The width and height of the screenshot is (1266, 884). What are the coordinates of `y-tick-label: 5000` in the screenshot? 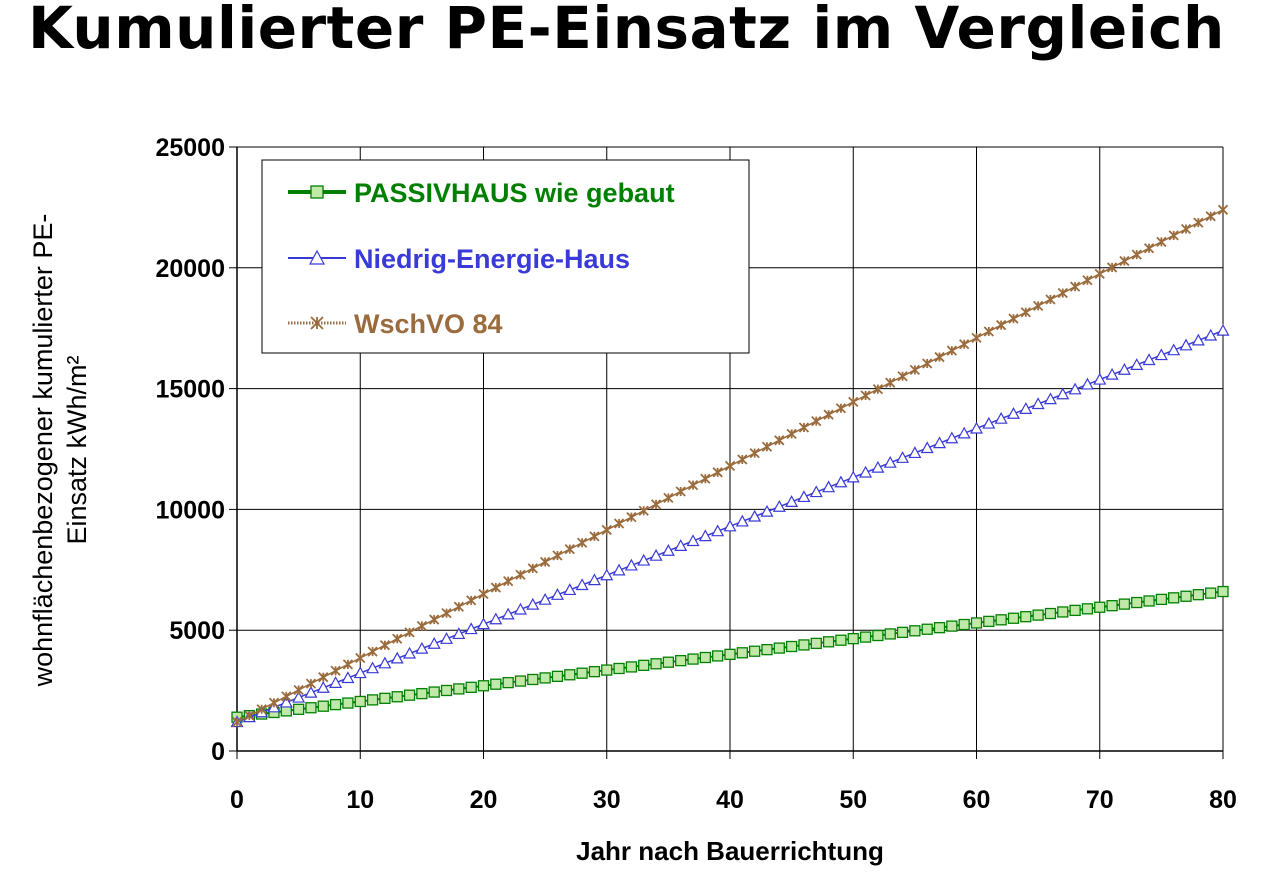 It's located at (197, 631).